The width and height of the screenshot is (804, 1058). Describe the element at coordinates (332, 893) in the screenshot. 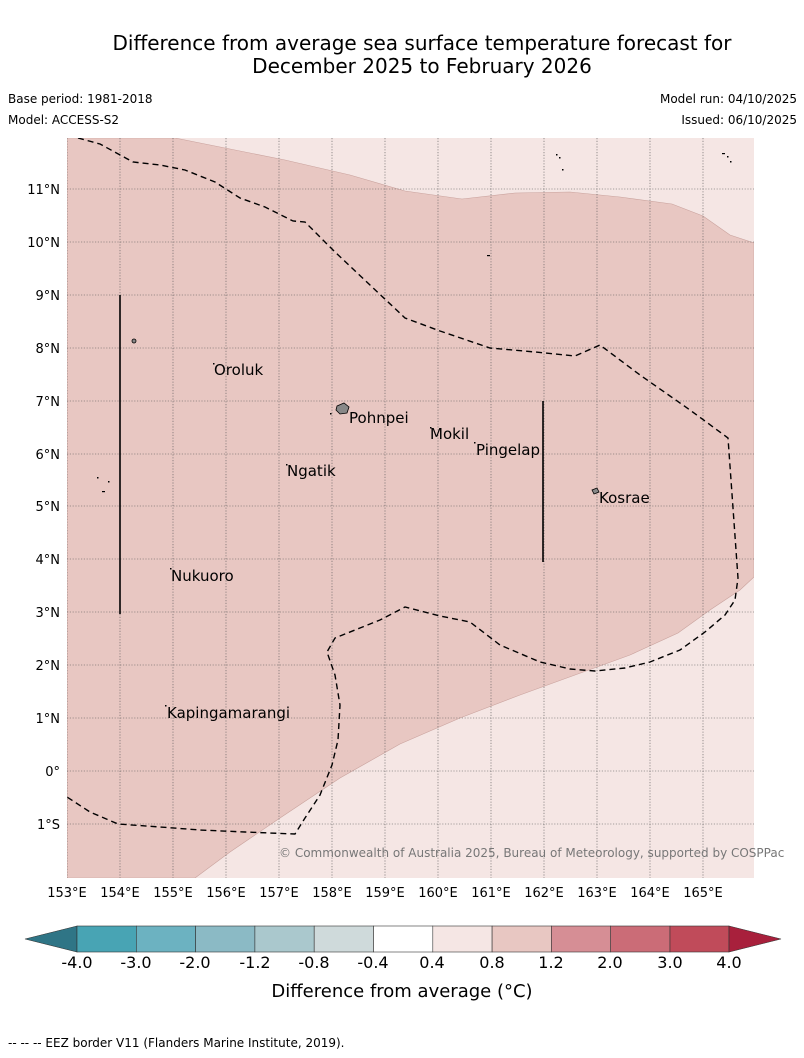

I see `lon-label: 158°E` at that location.